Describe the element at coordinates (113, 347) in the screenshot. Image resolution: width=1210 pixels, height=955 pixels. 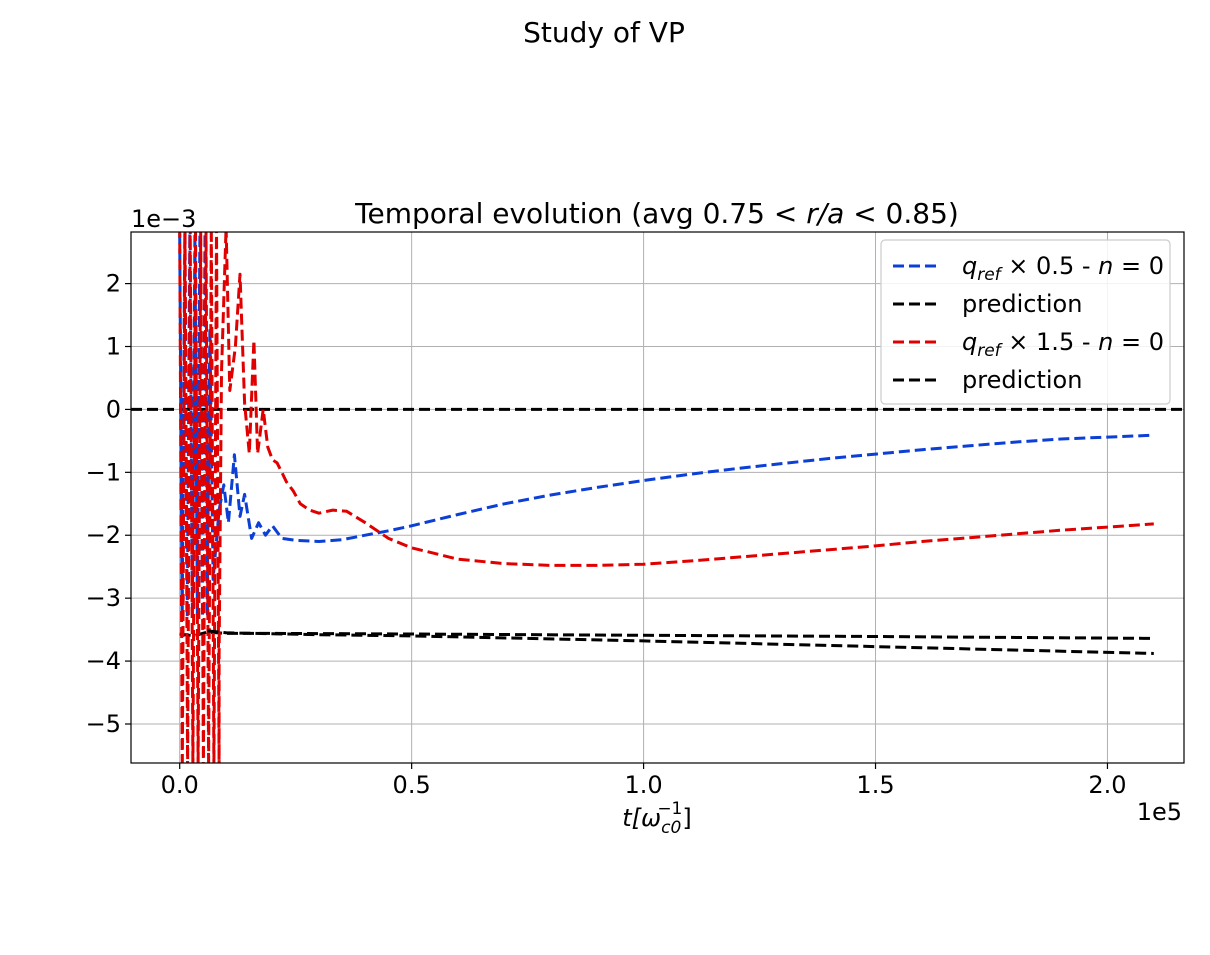
I see `y-tick-label: 1` at that location.